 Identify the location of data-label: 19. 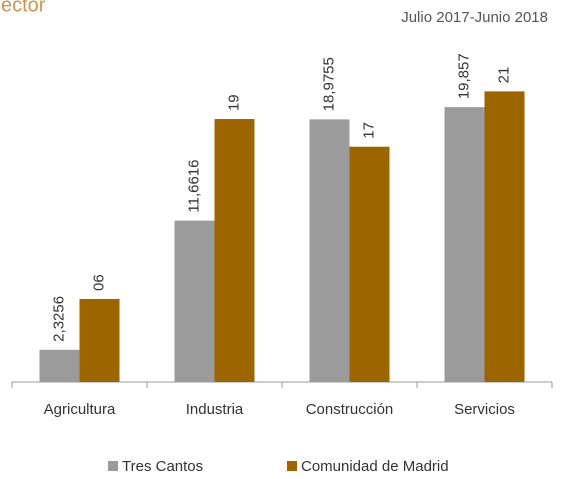
(233, 102).